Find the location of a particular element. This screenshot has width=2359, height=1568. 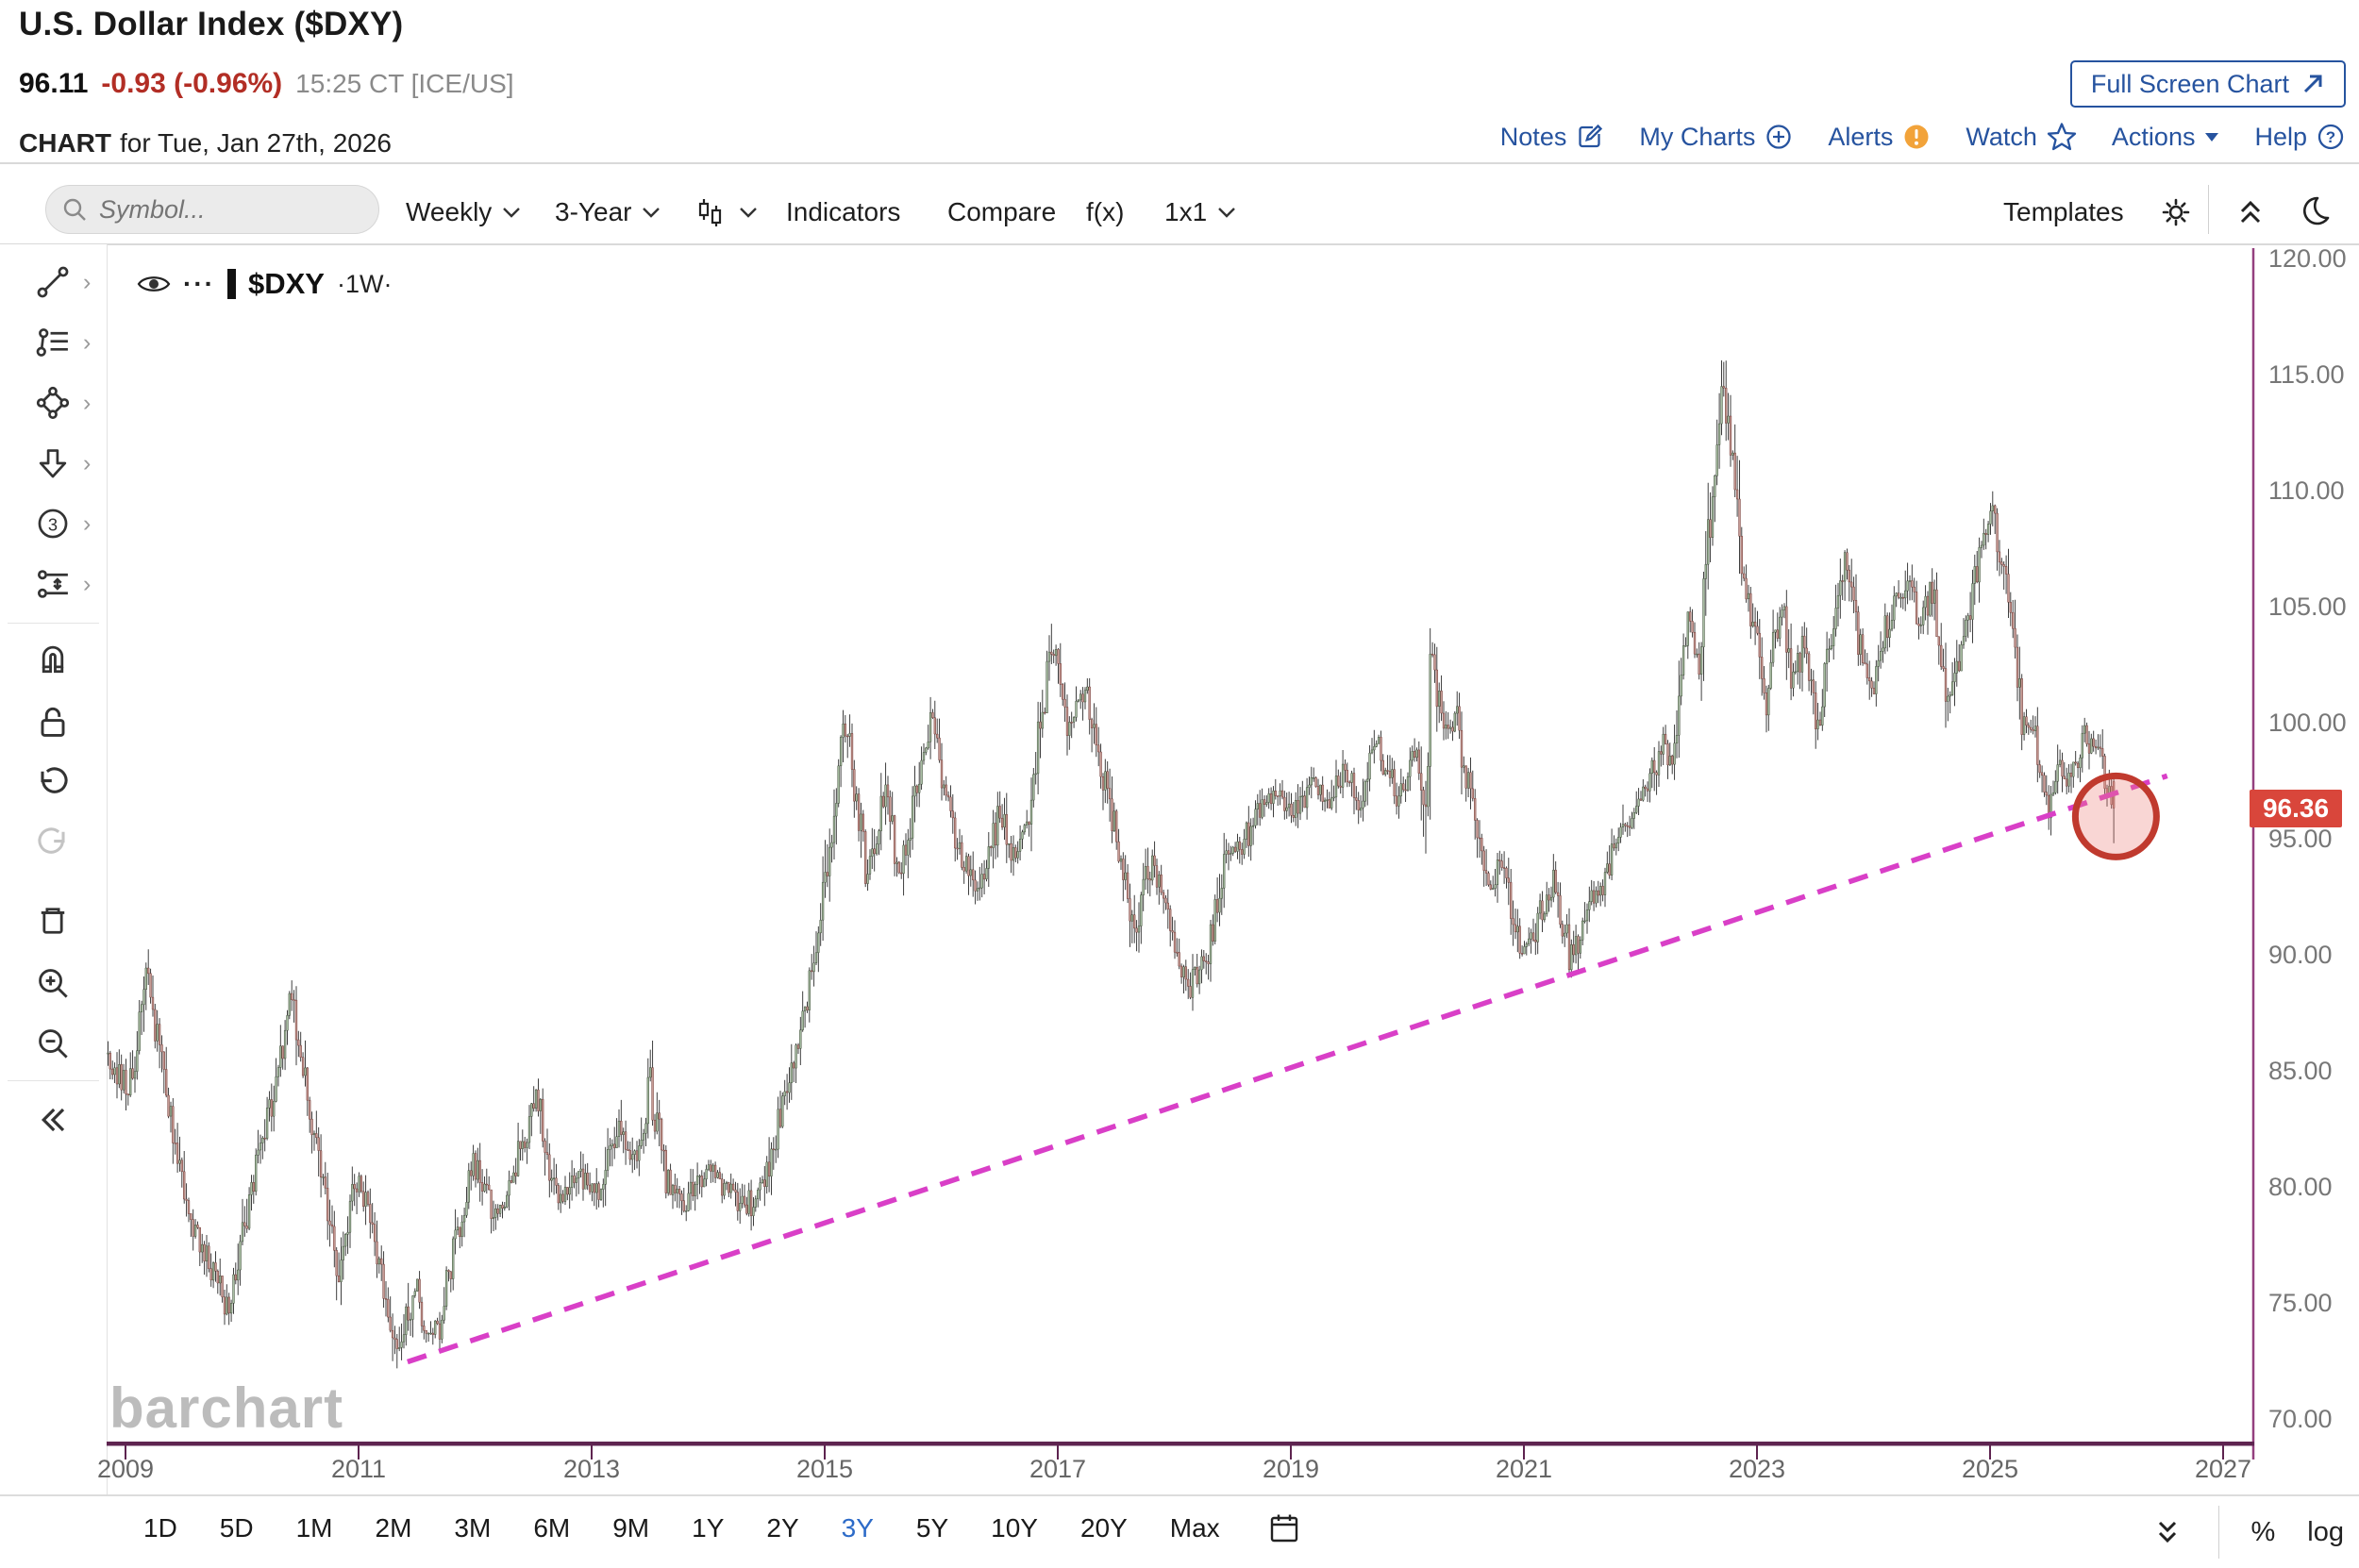

indicator-settings-tool-icon is located at coordinates (53, 584).